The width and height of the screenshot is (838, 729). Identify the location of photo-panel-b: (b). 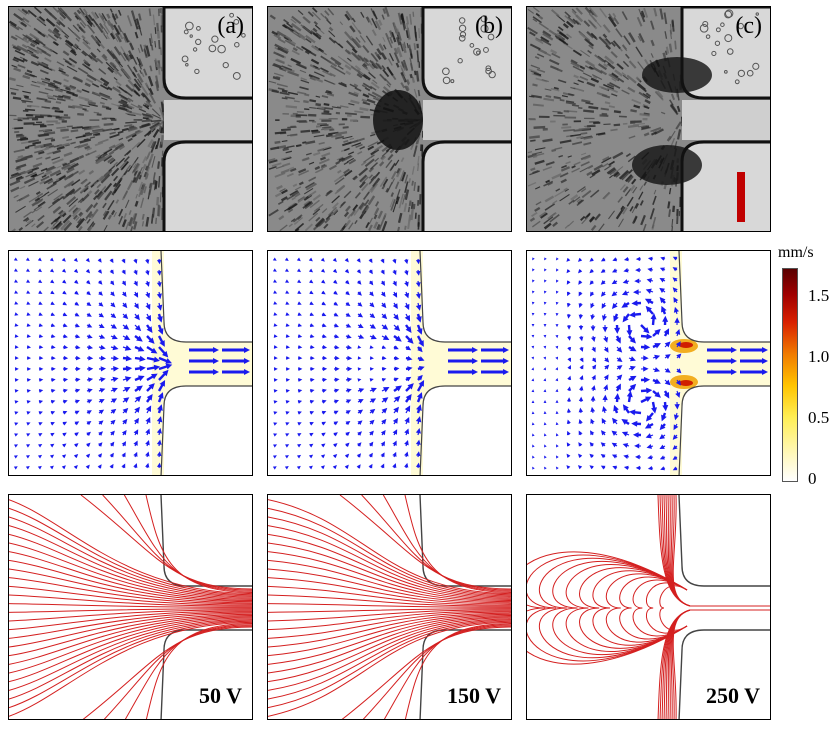
(389, 119).